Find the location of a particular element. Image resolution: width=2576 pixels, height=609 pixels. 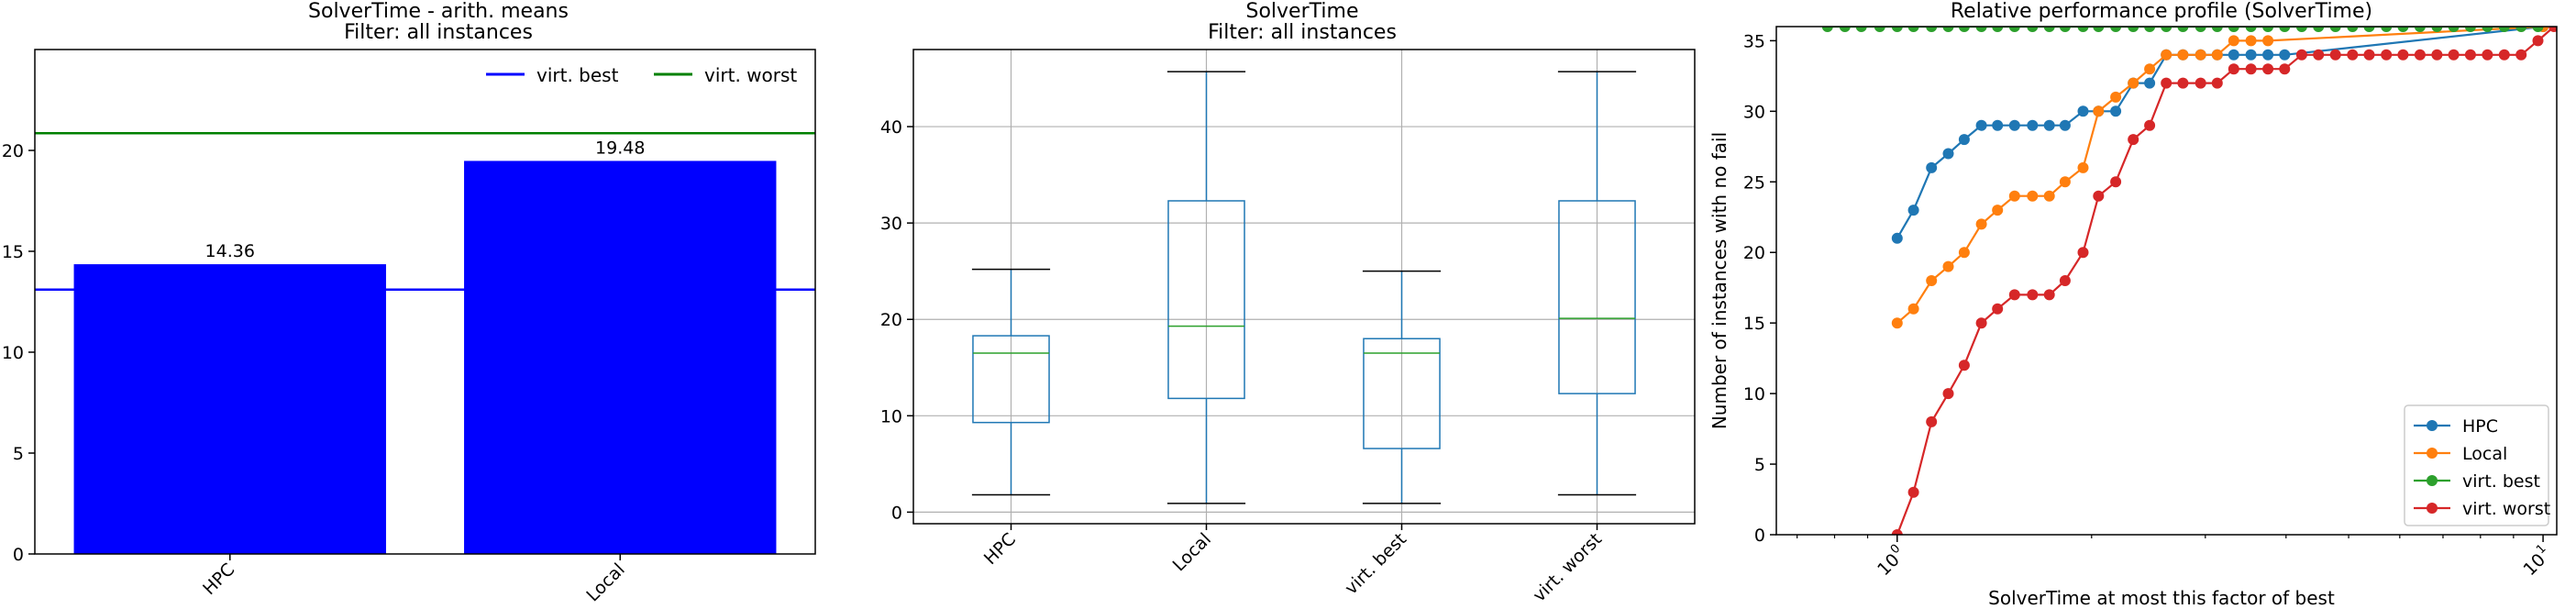

bar-local is located at coordinates (620, 357).